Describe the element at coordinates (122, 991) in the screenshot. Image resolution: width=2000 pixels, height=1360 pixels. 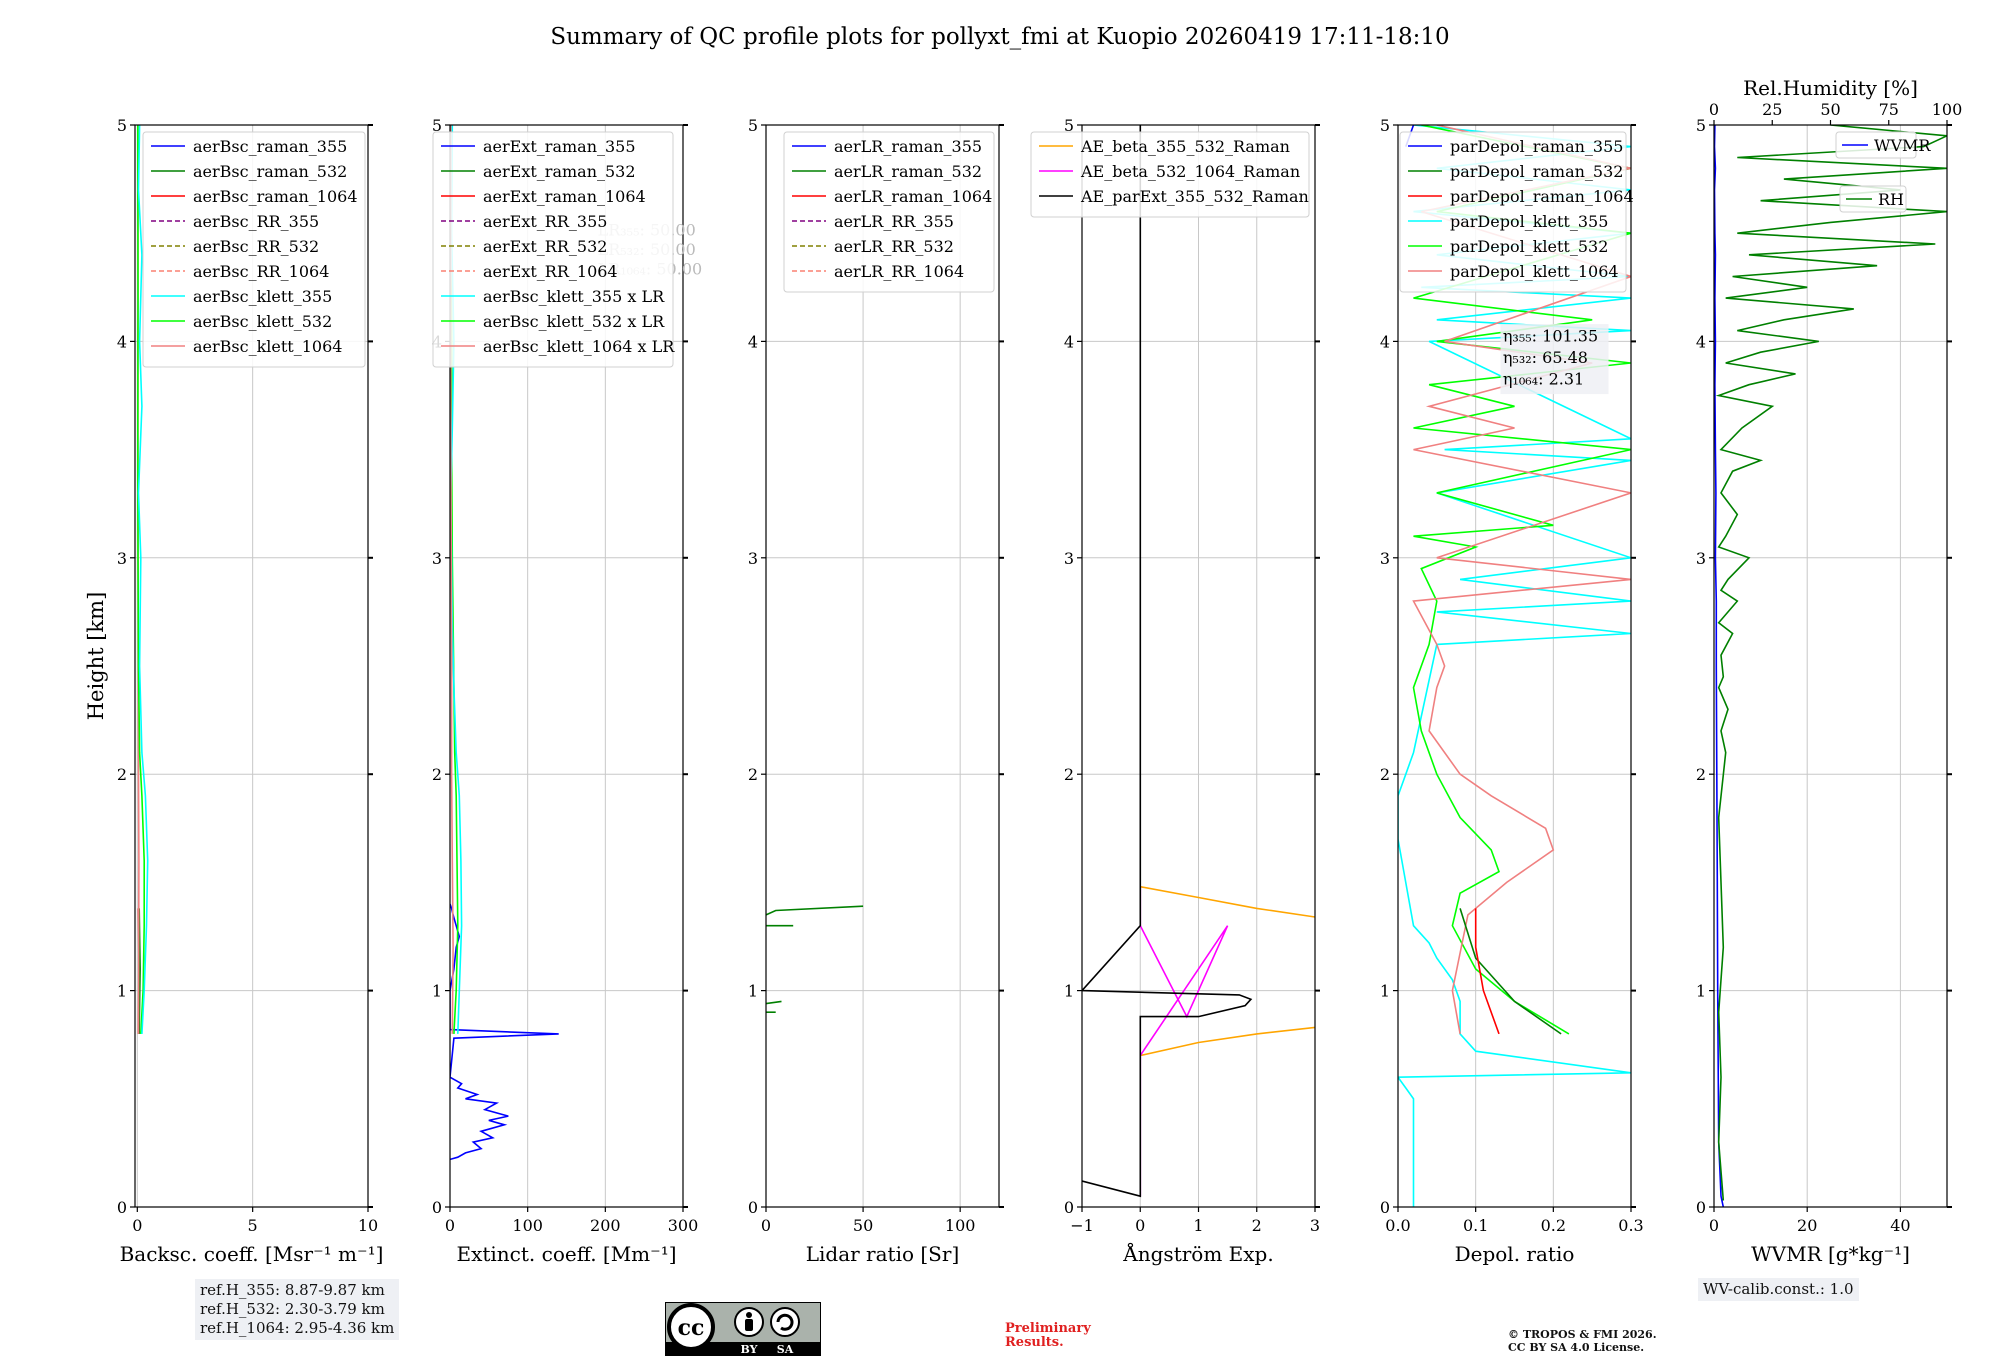
I see `y-tick-label: 1` at that location.